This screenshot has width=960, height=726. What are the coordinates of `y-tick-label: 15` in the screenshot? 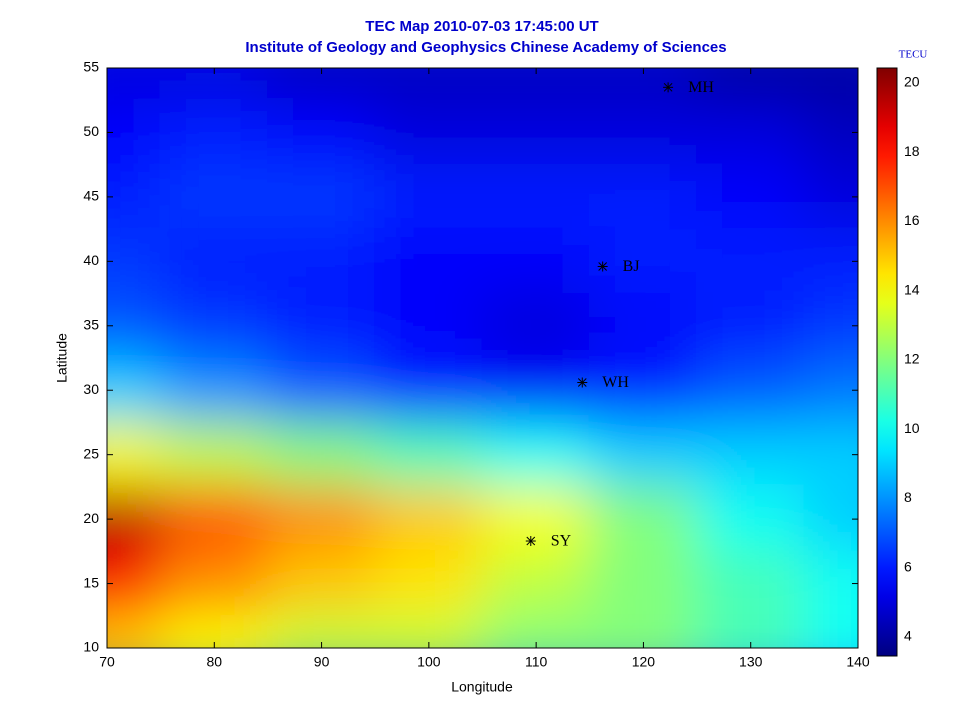 It's located at (91, 582).